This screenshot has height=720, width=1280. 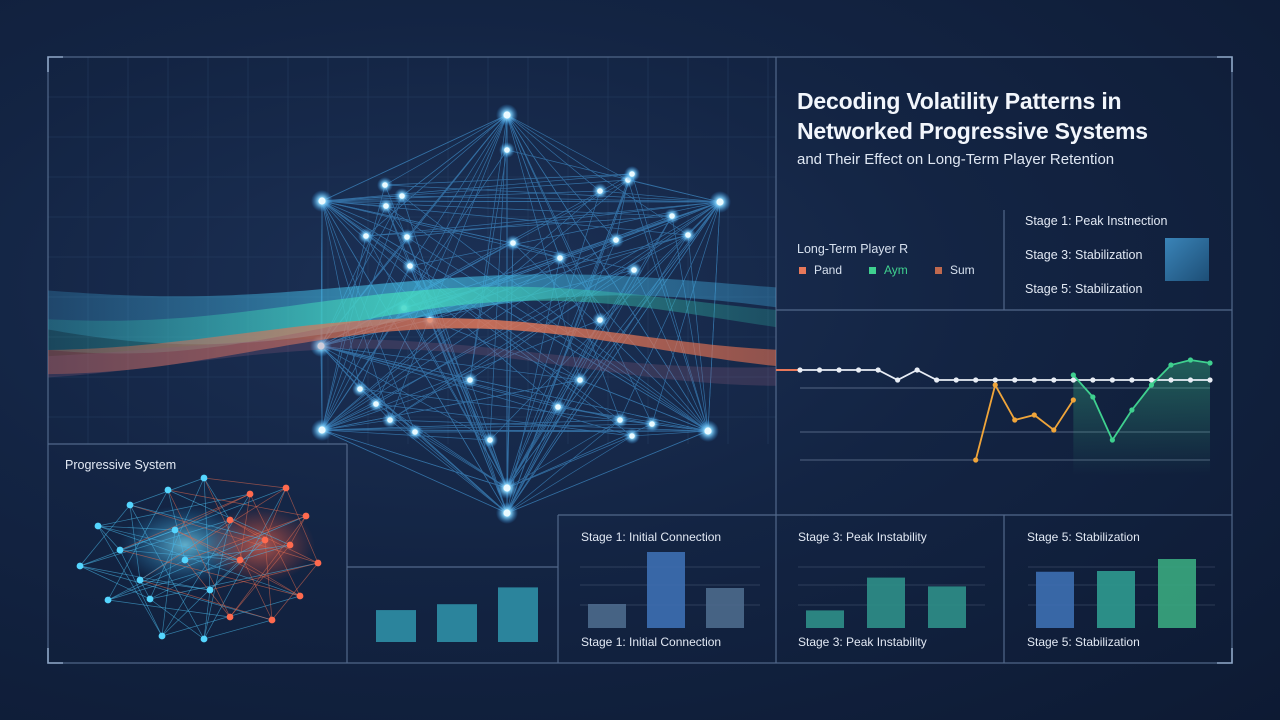 What do you see at coordinates (959, 101) in the screenshot?
I see `title-line-1: Decoding Volatility Patterns in` at bounding box center [959, 101].